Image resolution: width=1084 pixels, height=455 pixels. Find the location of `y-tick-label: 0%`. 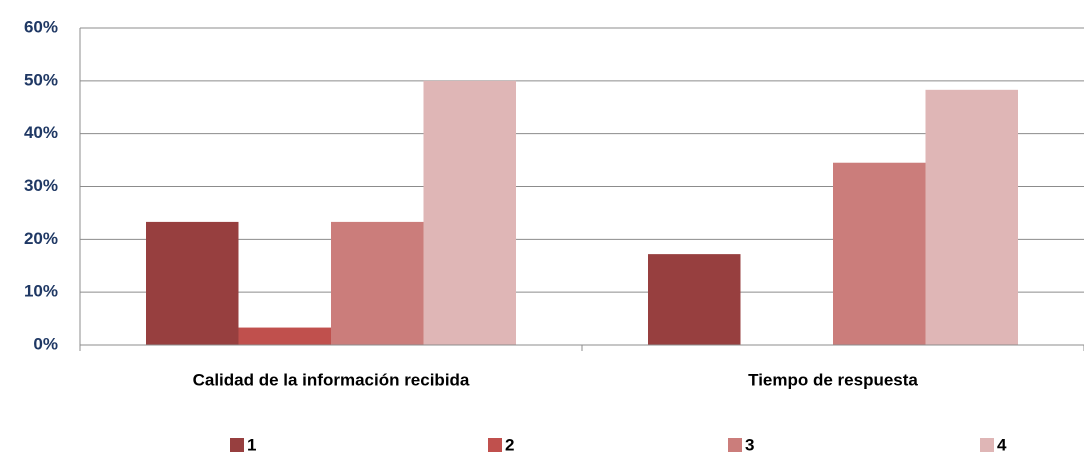

y-tick-label: 0% is located at coordinates (45, 343).